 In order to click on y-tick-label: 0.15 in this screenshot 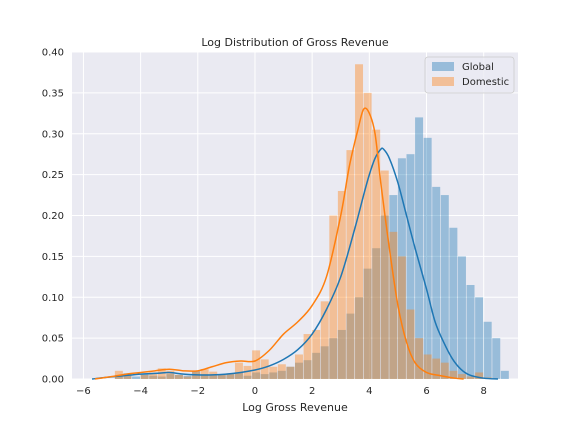, I will do `click(53, 257)`.